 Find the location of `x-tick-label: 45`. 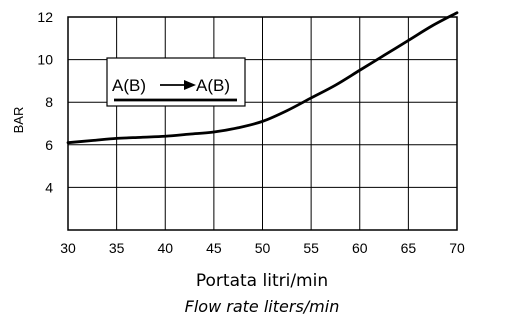

x-tick-label: 45 is located at coordinates (214, 248).